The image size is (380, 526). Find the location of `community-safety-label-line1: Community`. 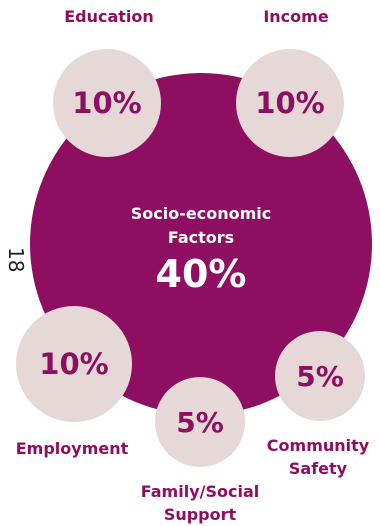

community-safety-label-line1: Community is located at coordinates (318, 445).